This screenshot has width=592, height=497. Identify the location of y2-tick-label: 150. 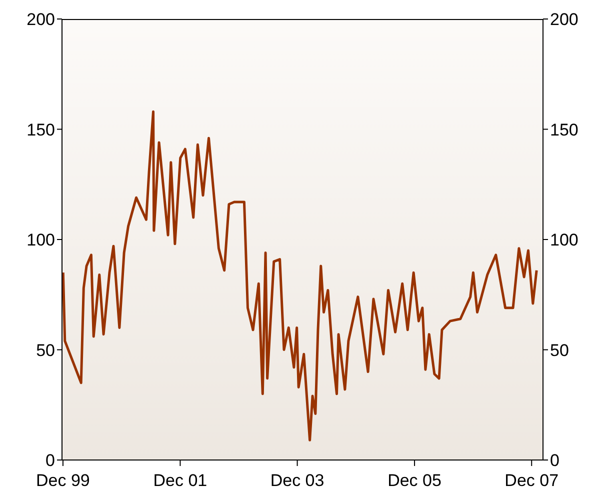
(564, 130).